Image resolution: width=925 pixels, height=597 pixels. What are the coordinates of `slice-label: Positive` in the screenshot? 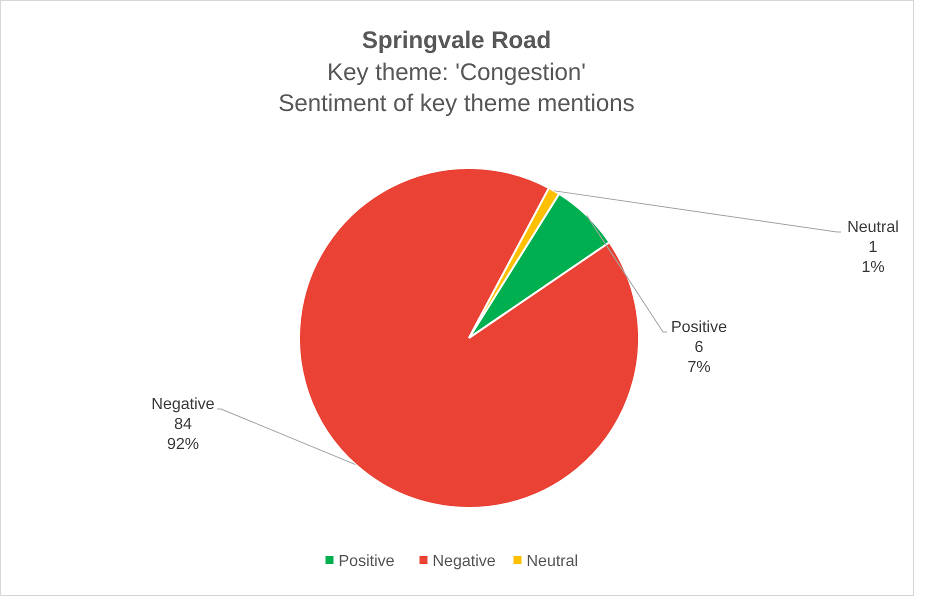 It's located at (699, 327).